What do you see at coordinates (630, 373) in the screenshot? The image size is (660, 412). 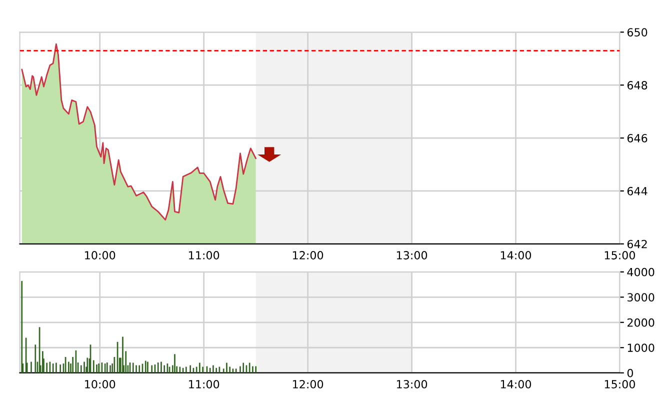 I see `y-tick-label: 0` at bounding box center [630, 373].